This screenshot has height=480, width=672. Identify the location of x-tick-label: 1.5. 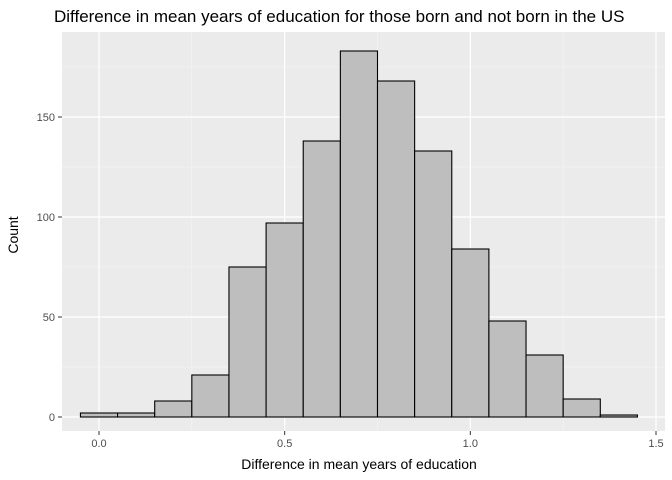
(655, 444).